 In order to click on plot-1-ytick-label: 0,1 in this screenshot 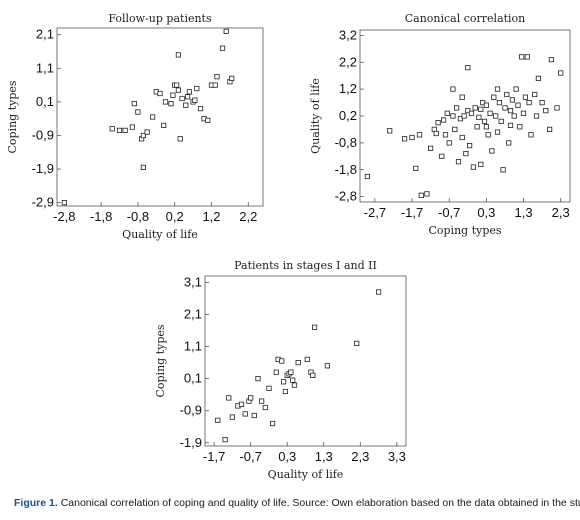, I will do `click(45, 101)`.